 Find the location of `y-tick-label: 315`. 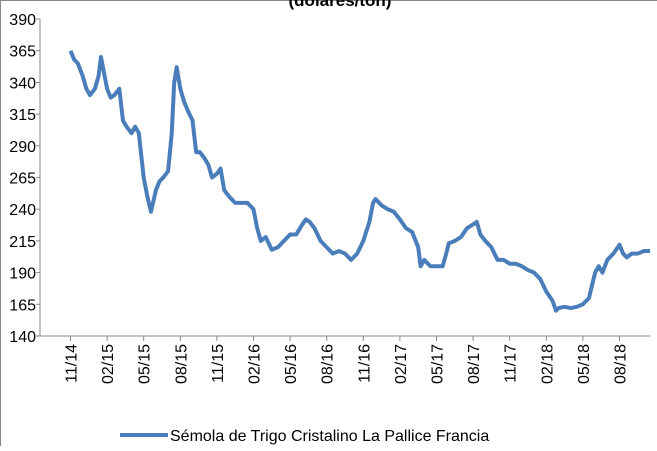

y-tick-label: 315 is located at coordinates (22, 115).